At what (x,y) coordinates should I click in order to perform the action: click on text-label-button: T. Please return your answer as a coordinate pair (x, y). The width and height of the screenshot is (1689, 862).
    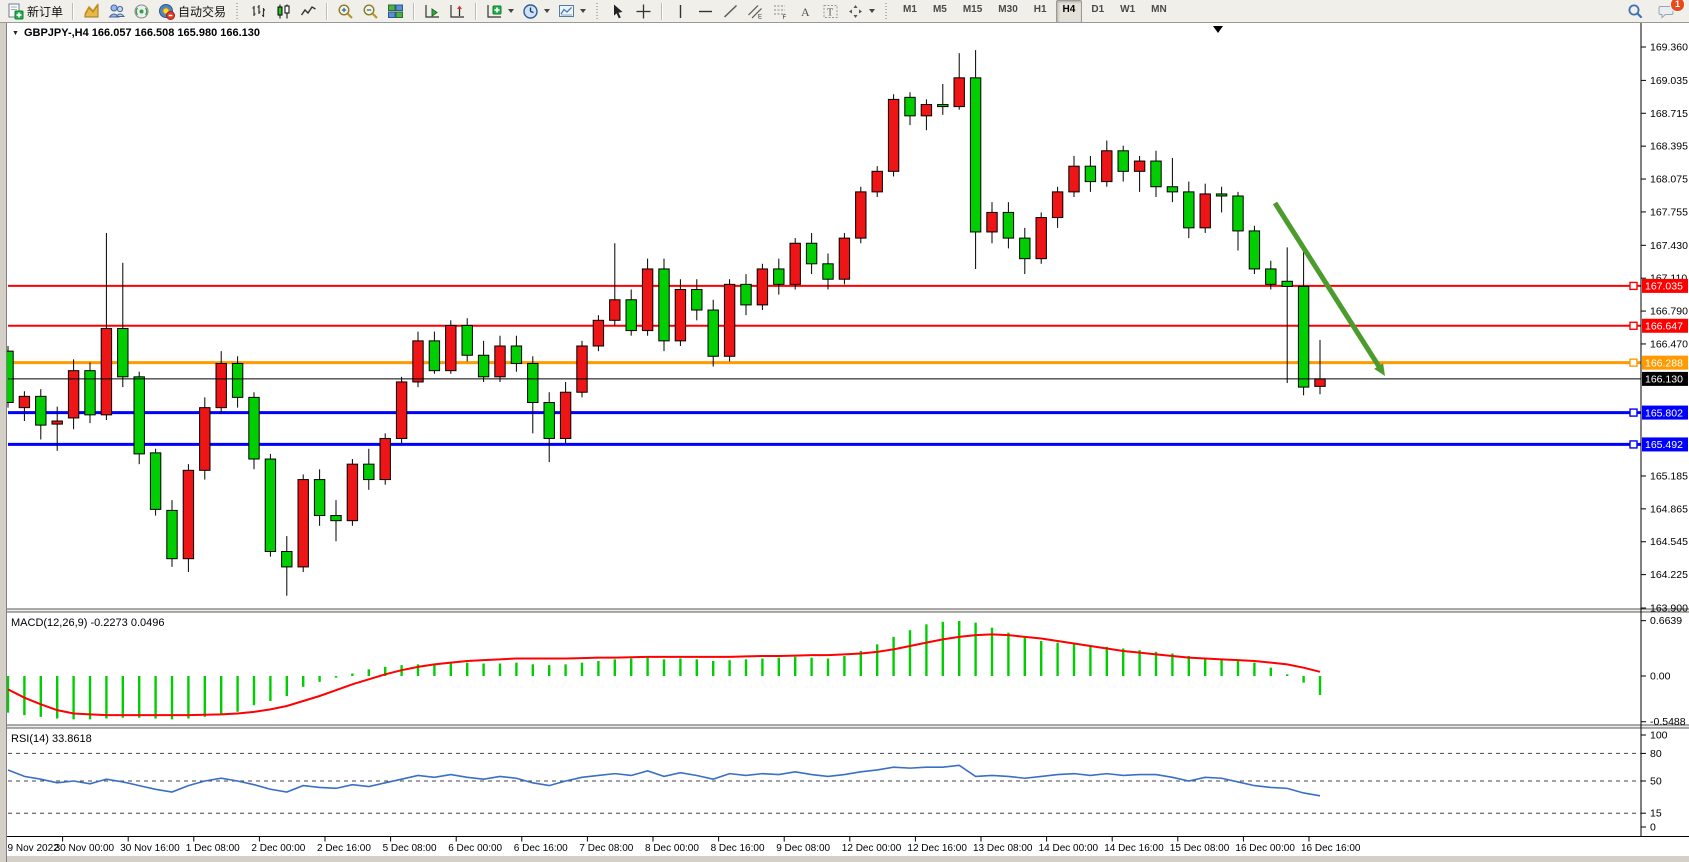
    Looking at the image, I should click on (830, 11).